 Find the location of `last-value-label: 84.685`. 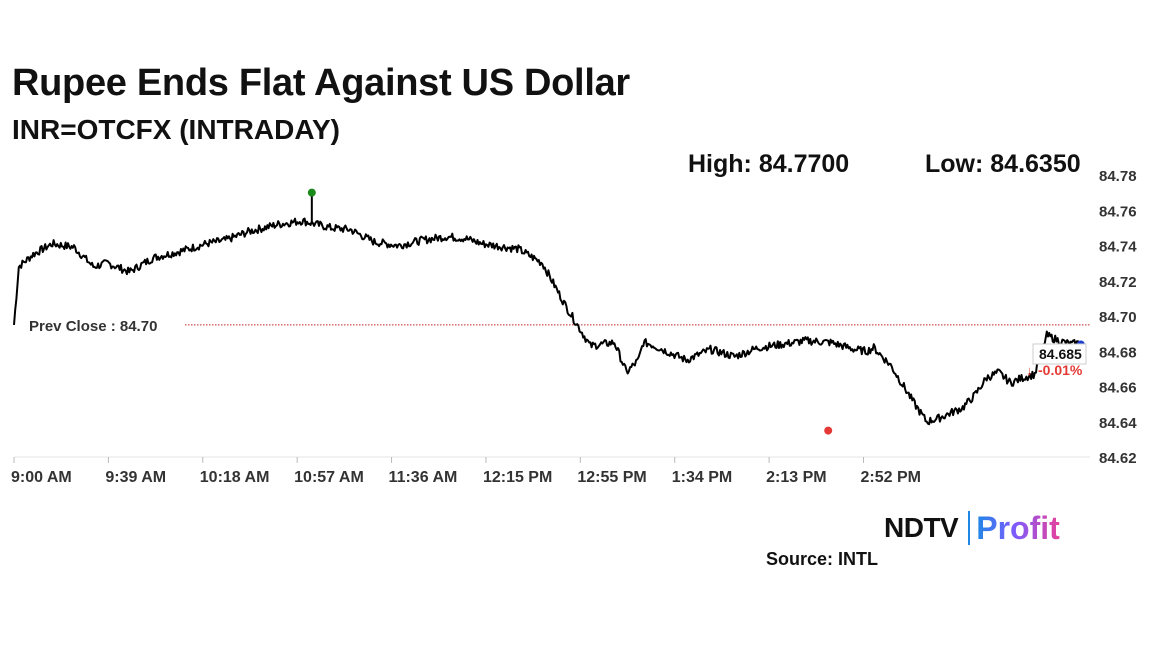

last-value-label: 84.685 is located at coordinates (1060, 354).